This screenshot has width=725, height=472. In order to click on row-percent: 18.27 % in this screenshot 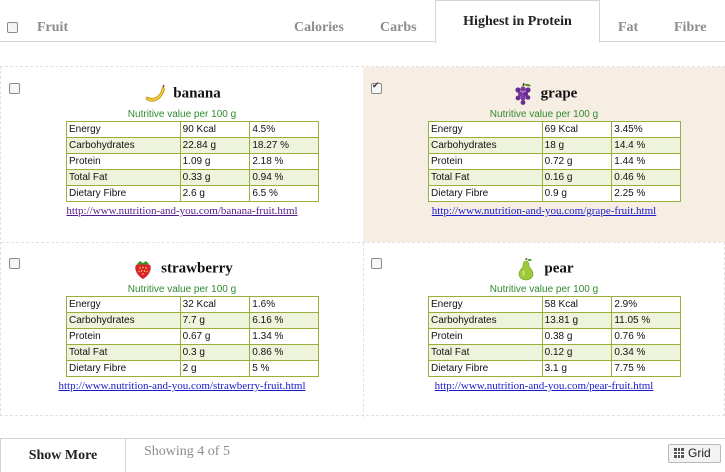, I will do `click(284, 145)`.